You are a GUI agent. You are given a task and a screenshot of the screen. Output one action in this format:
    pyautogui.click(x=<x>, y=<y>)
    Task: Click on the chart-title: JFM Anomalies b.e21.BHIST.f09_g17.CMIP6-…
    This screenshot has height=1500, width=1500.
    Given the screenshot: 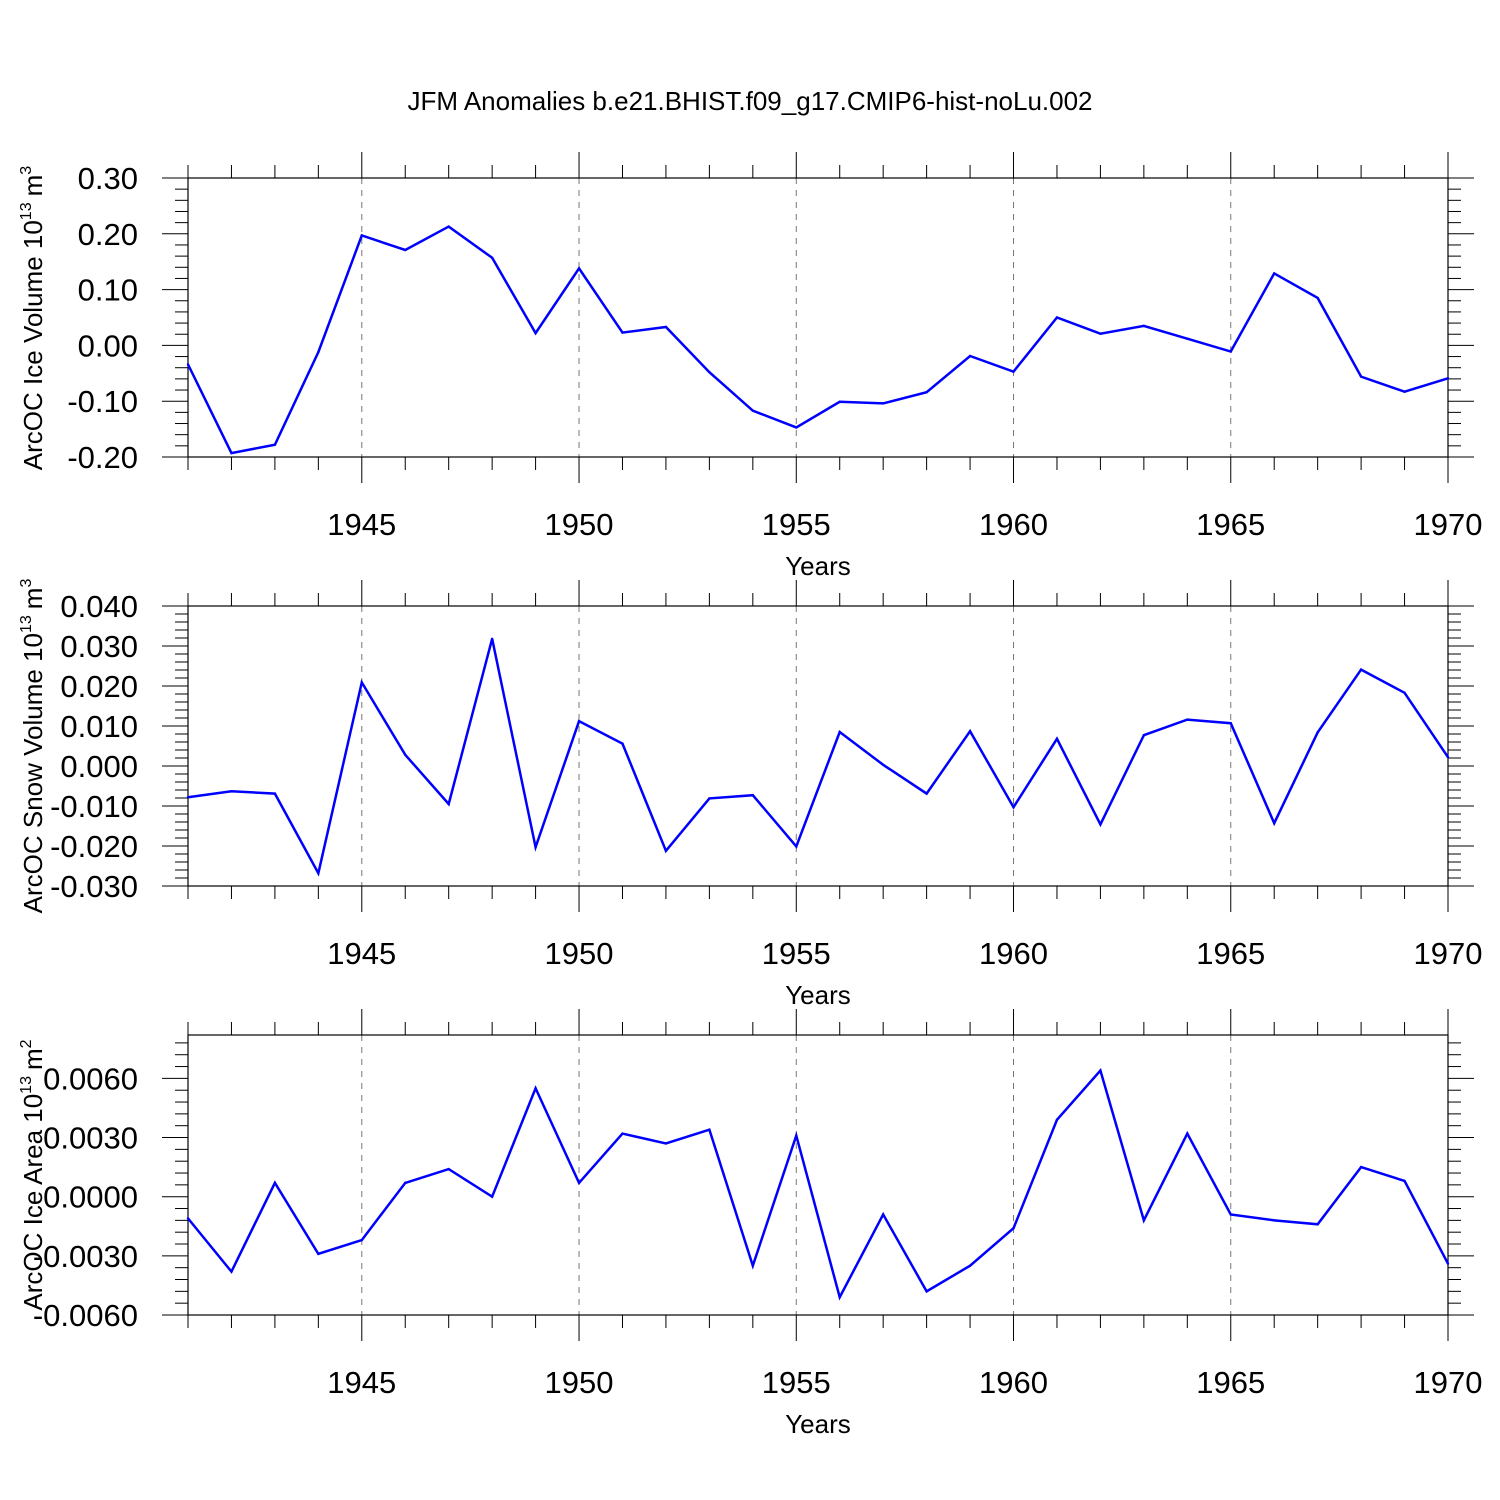 What is the action you would take?
    pyautogui.click(x=749, y=101)
    